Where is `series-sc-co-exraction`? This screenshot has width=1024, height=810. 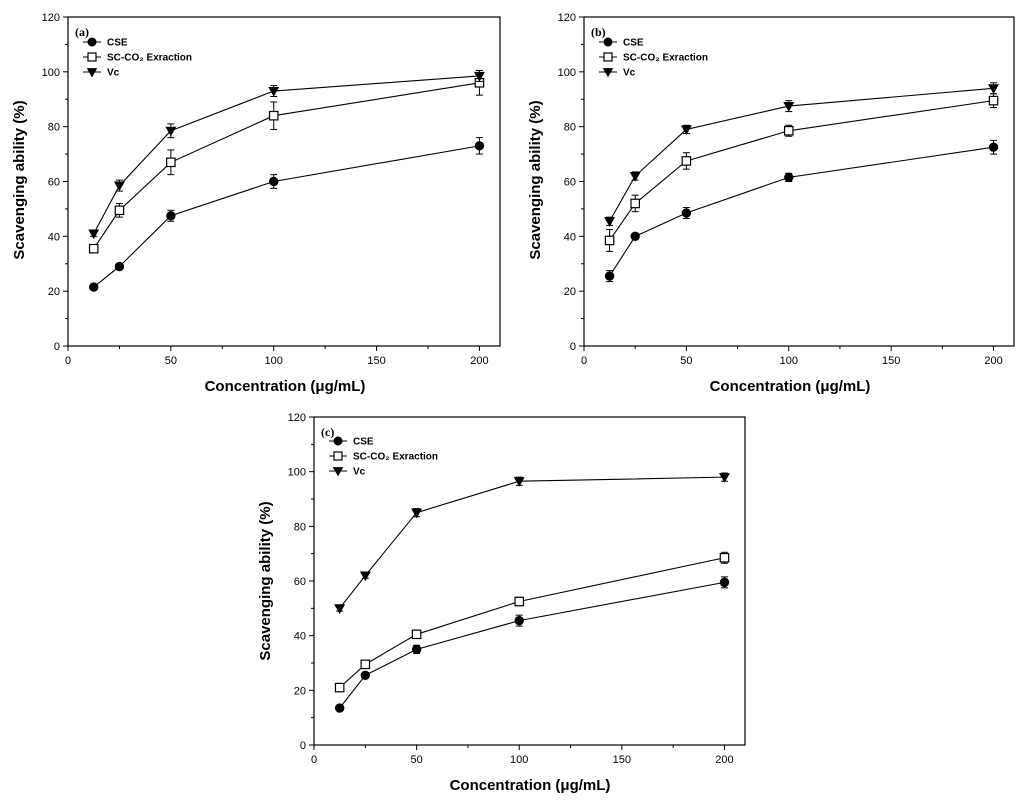
series-sc-co-exraction is located at coordinates (801, 172).